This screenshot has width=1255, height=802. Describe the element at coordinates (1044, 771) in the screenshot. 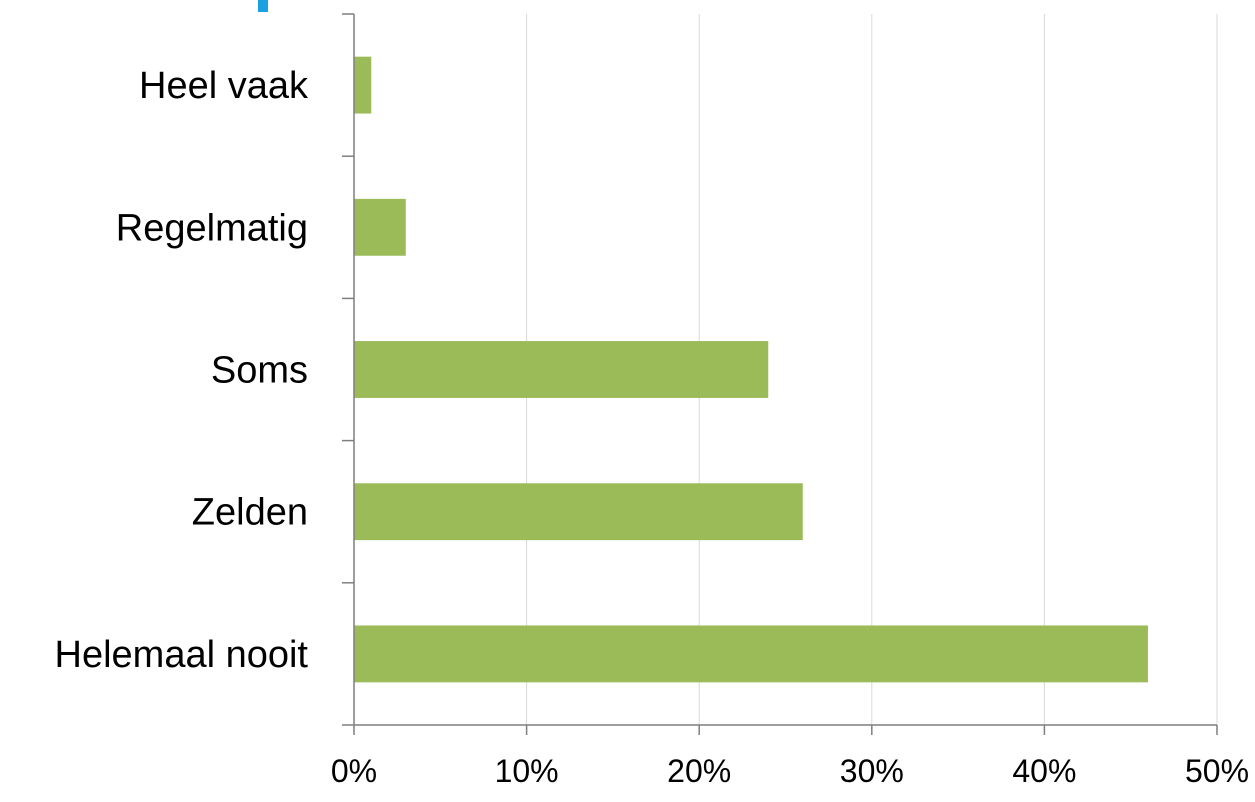

I see `x-tick-label: 40%` at that location.